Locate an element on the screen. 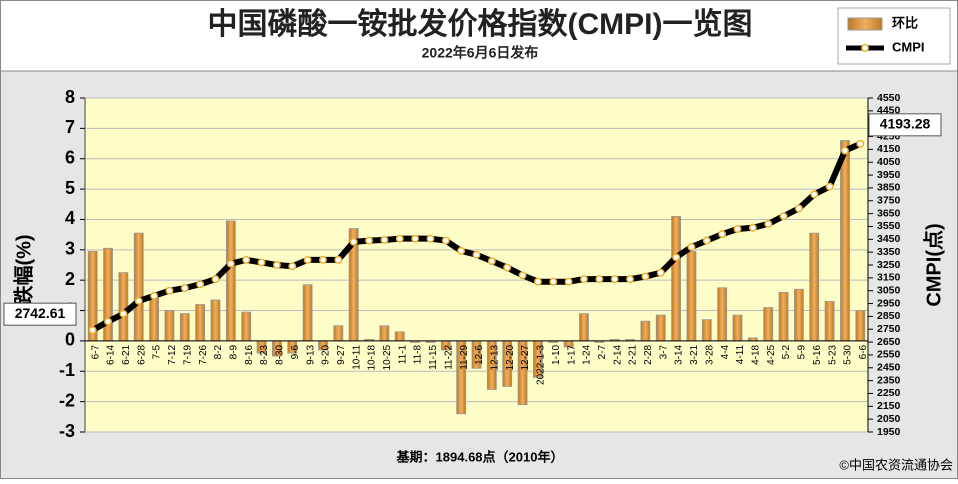 The height and width of the screenshot is (484, 958). x-tick-label: 3-28 is located at coordinates (709, 354).